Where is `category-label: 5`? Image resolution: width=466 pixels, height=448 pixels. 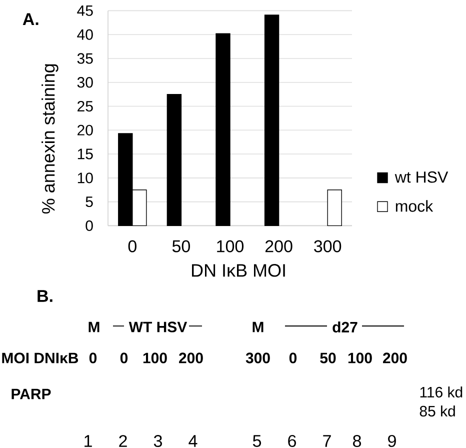 category-label: 5 is located at coordinates (257, 441).